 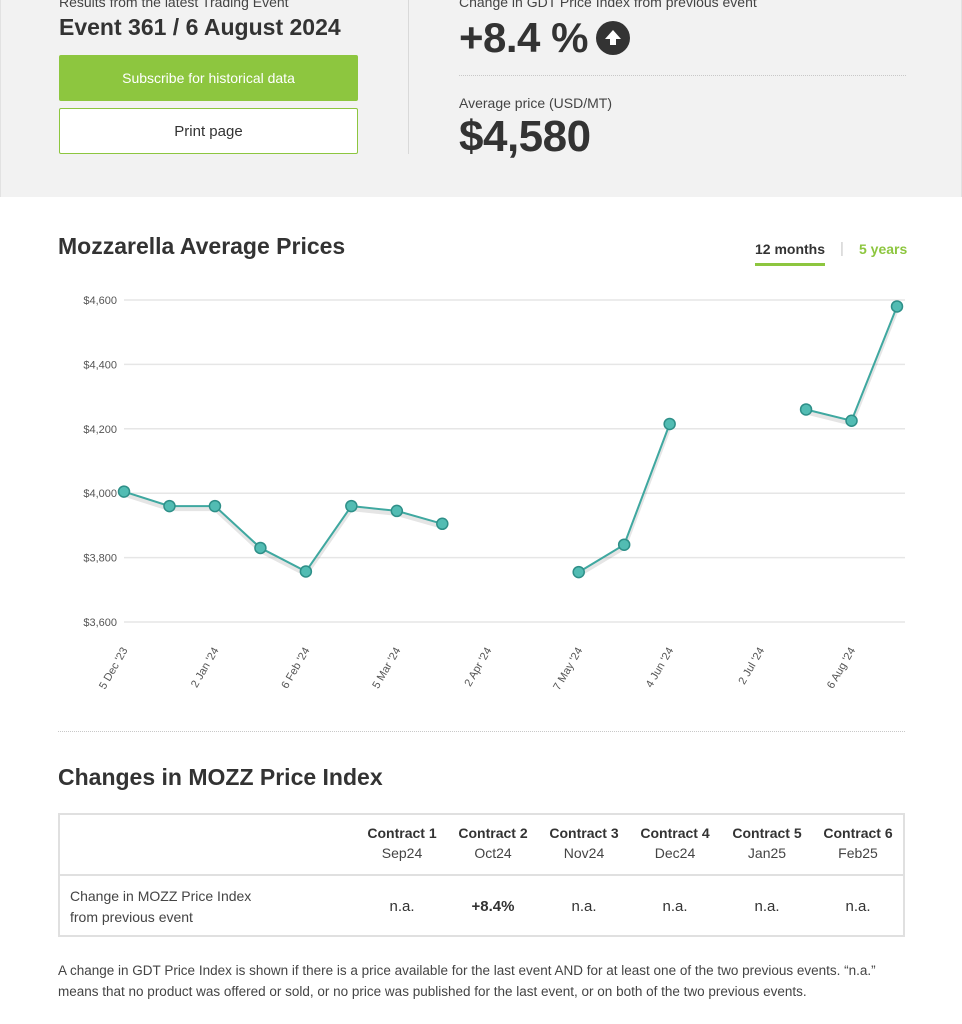 What do you see at coordinates (408, 77) in the screenshot?
I see `panel-divider` at bounding box center [408, 77].